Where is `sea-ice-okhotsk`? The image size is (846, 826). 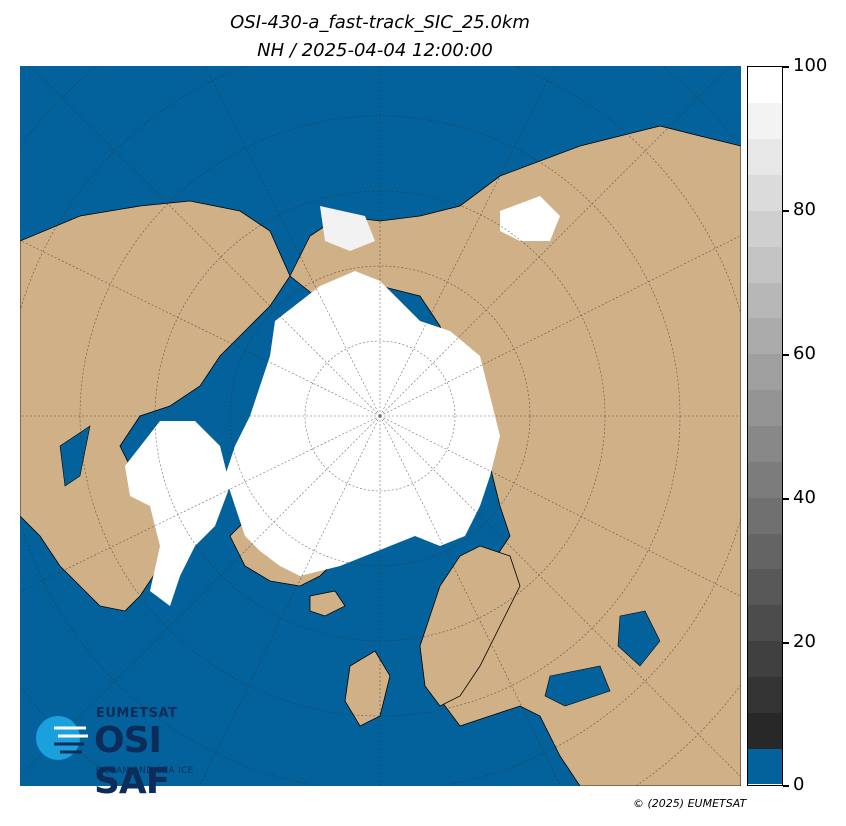 sea-ice-okhotsk is located at coordinates (530, 218).